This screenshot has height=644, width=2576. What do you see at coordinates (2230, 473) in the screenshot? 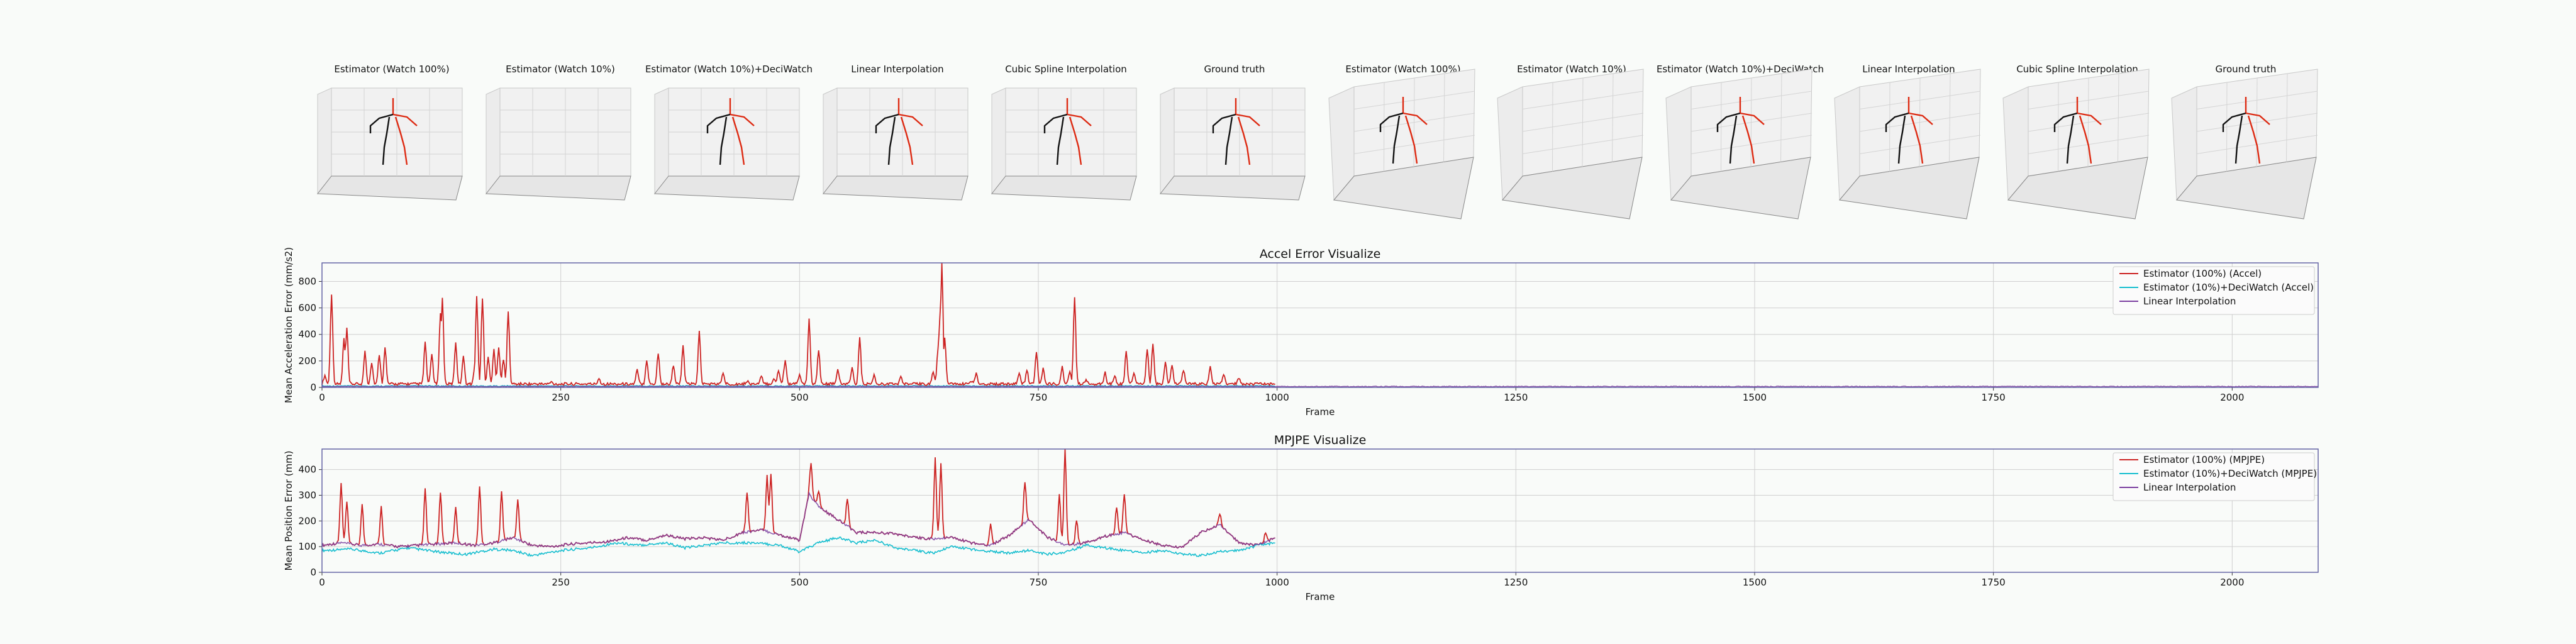
I see `legend-label: Estimator (10%)+DeciWatch (MPJPE)` at bounding box center [2230, 473].